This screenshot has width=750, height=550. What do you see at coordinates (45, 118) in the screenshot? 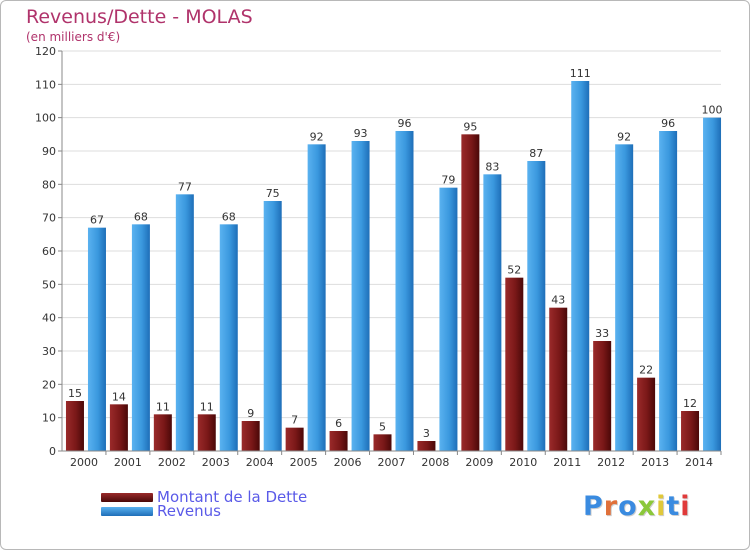
I see `y-tick-label: 100` at bounding box center [45, 118].